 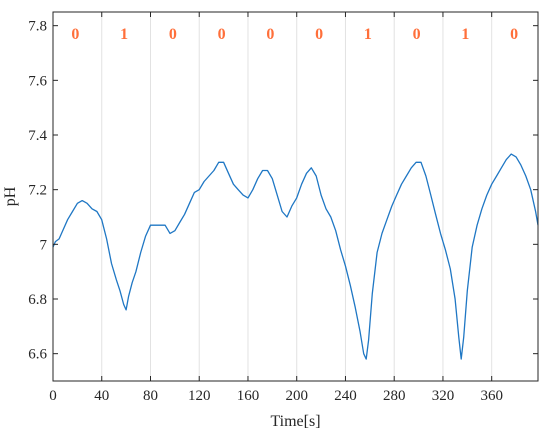 I want to click on segment-label-4: 0, so click(x=270, y=34).